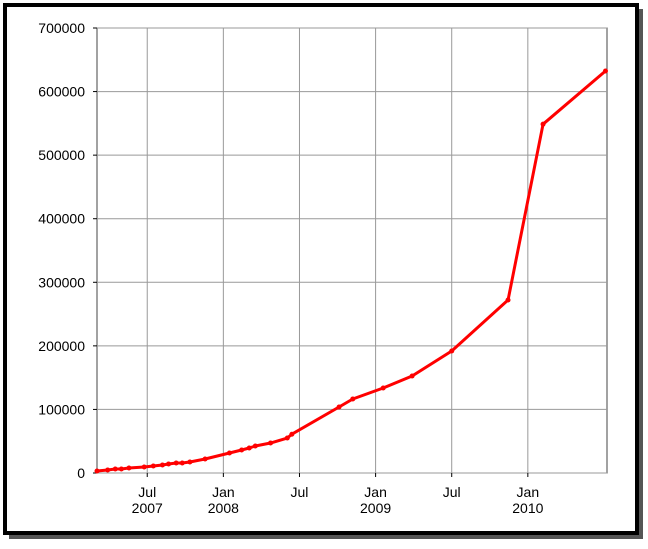 This screenshot has width=648, height=549. I want to click on x-tick-label: Jan 2010, so click(527, 500).